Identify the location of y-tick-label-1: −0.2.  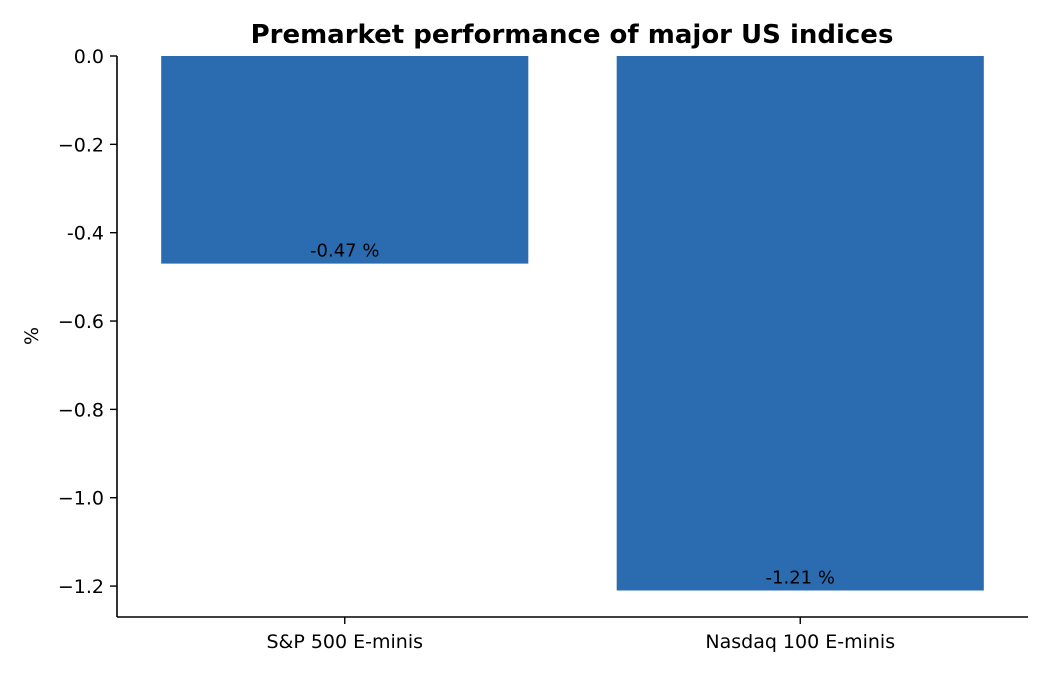
(81, 145).